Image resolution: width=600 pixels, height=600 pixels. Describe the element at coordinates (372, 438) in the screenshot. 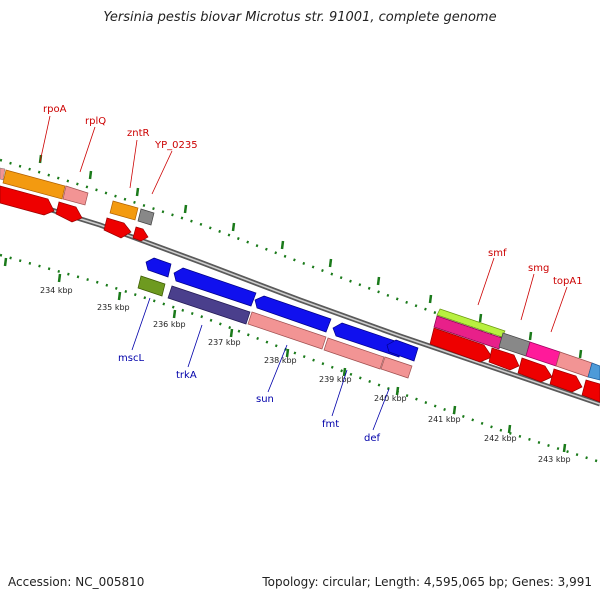

I see `gene-label-def: def` at that location.